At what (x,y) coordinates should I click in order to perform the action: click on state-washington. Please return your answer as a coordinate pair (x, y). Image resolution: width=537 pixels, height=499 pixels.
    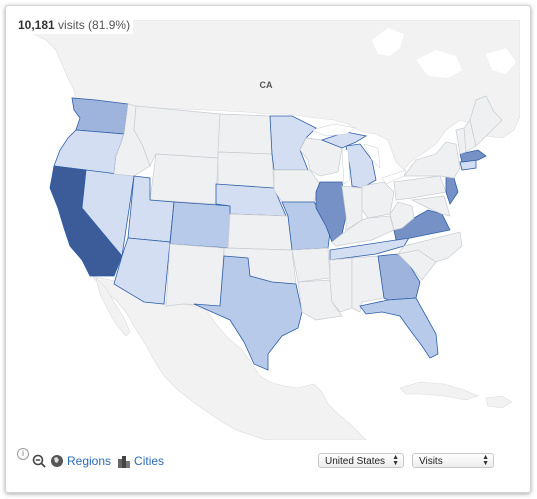
    Looking at the image, I should click on (100, 116).